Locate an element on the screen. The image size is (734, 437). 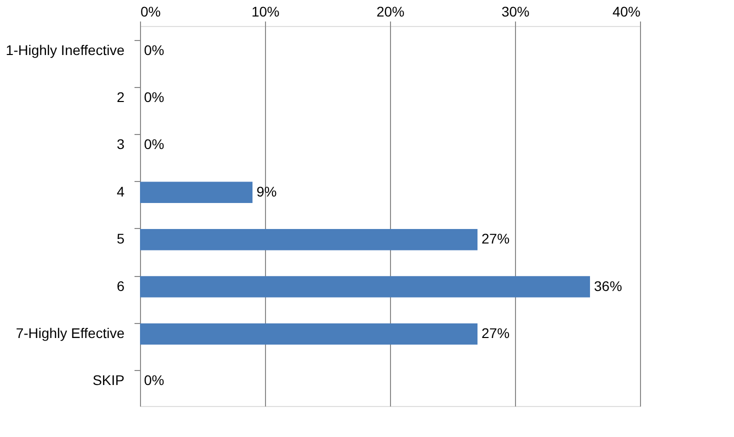
y-tick-label: 7-Highly Effective is located at coordinates (70, 333).